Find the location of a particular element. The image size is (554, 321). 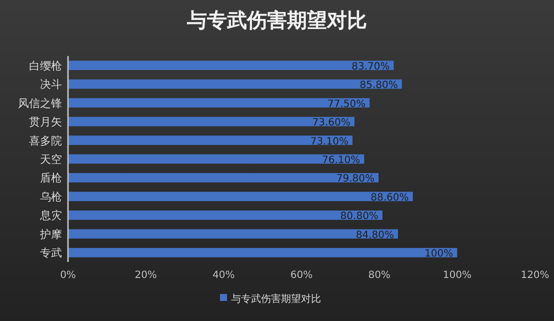

legend: 与专武伤害期望对比 is located at coordinates (270, 299).